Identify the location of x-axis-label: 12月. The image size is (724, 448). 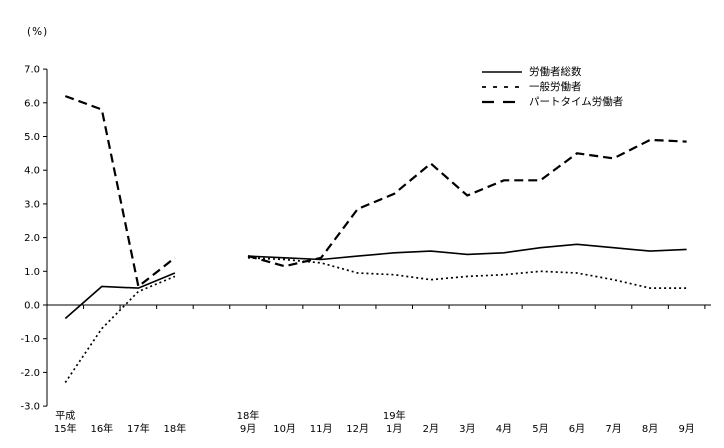
(357, 429).